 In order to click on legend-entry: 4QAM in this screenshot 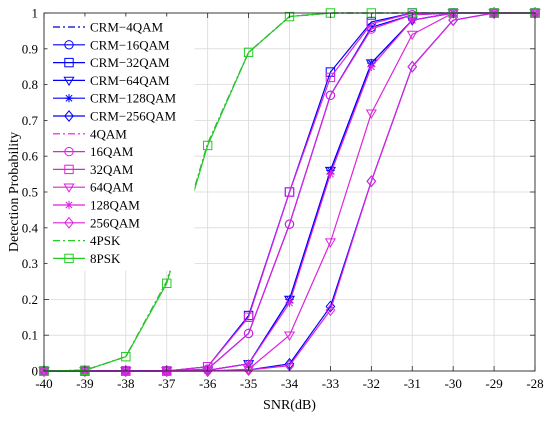, I will do `click(90, 133)`.